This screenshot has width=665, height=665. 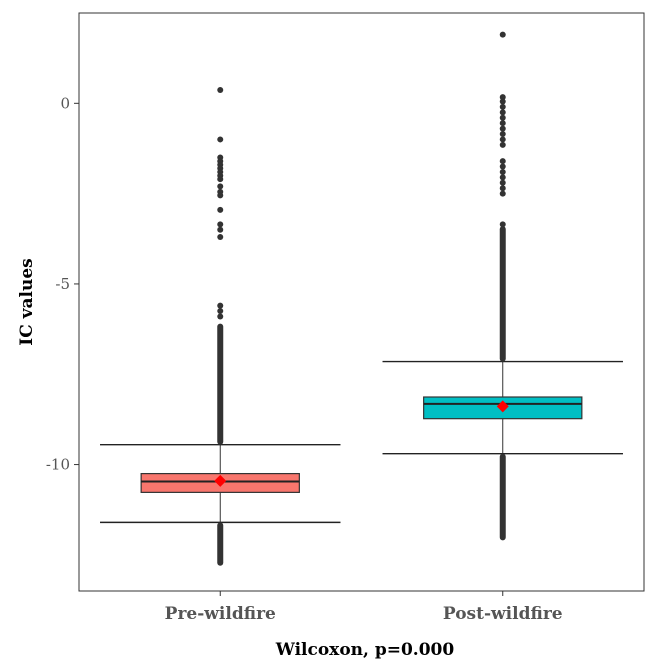 I want to click on y-tick-label: 0, so click(x=65, y=103).